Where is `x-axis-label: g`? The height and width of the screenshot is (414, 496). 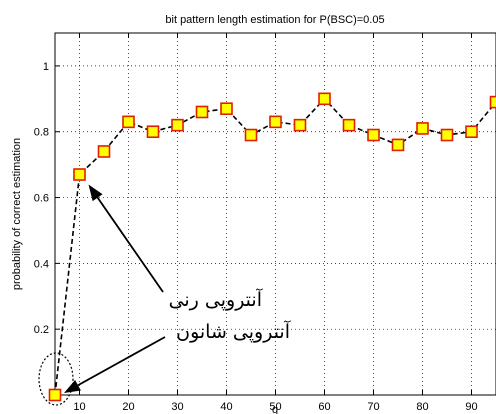
x-axis-label: g is located at coordinates (275, 409).